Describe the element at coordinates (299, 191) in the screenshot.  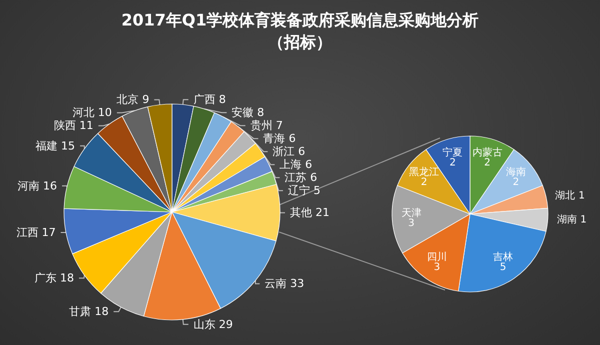
I see `slice-label: 辽宁` at that location.